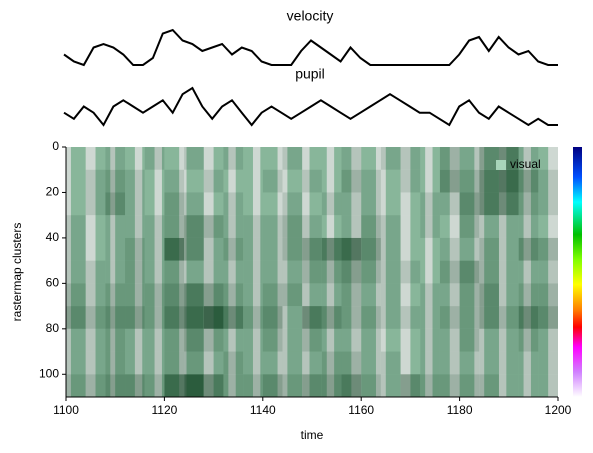  Describe the element at coordinates (558, 410) in the screenshot. I see `x-tick-label: 1200` at that location.